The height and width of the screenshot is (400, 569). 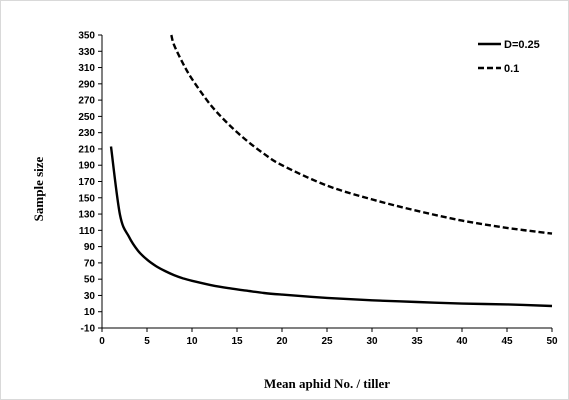 I want to click on y-tick-label: 190, so click(x=86, y=166).